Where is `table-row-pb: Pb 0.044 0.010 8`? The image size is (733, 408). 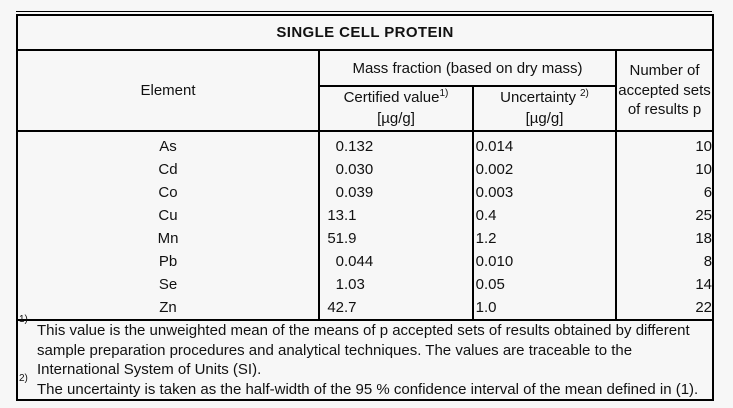
table-row-pb: Pb 0.044 0.010 8 is located at coordinates (365, 261).